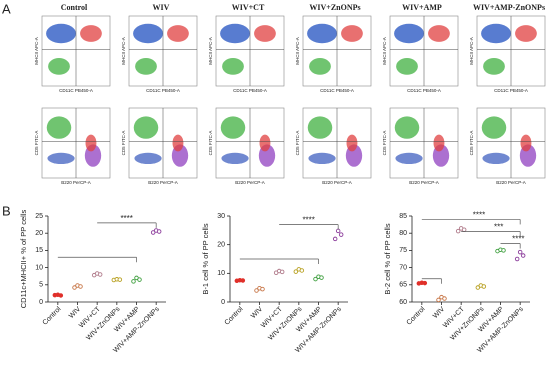  What do you see at coordinates (41, 285) in the screenshot?
I see `y-tick-label: 5` at bounding box center [41, 285].